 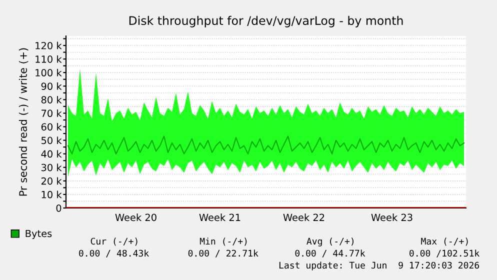 What do you see at coordinates (135, 218) in the screenshot?
I see `x-tick-label: Week 20` at bounding box center [135, 218].